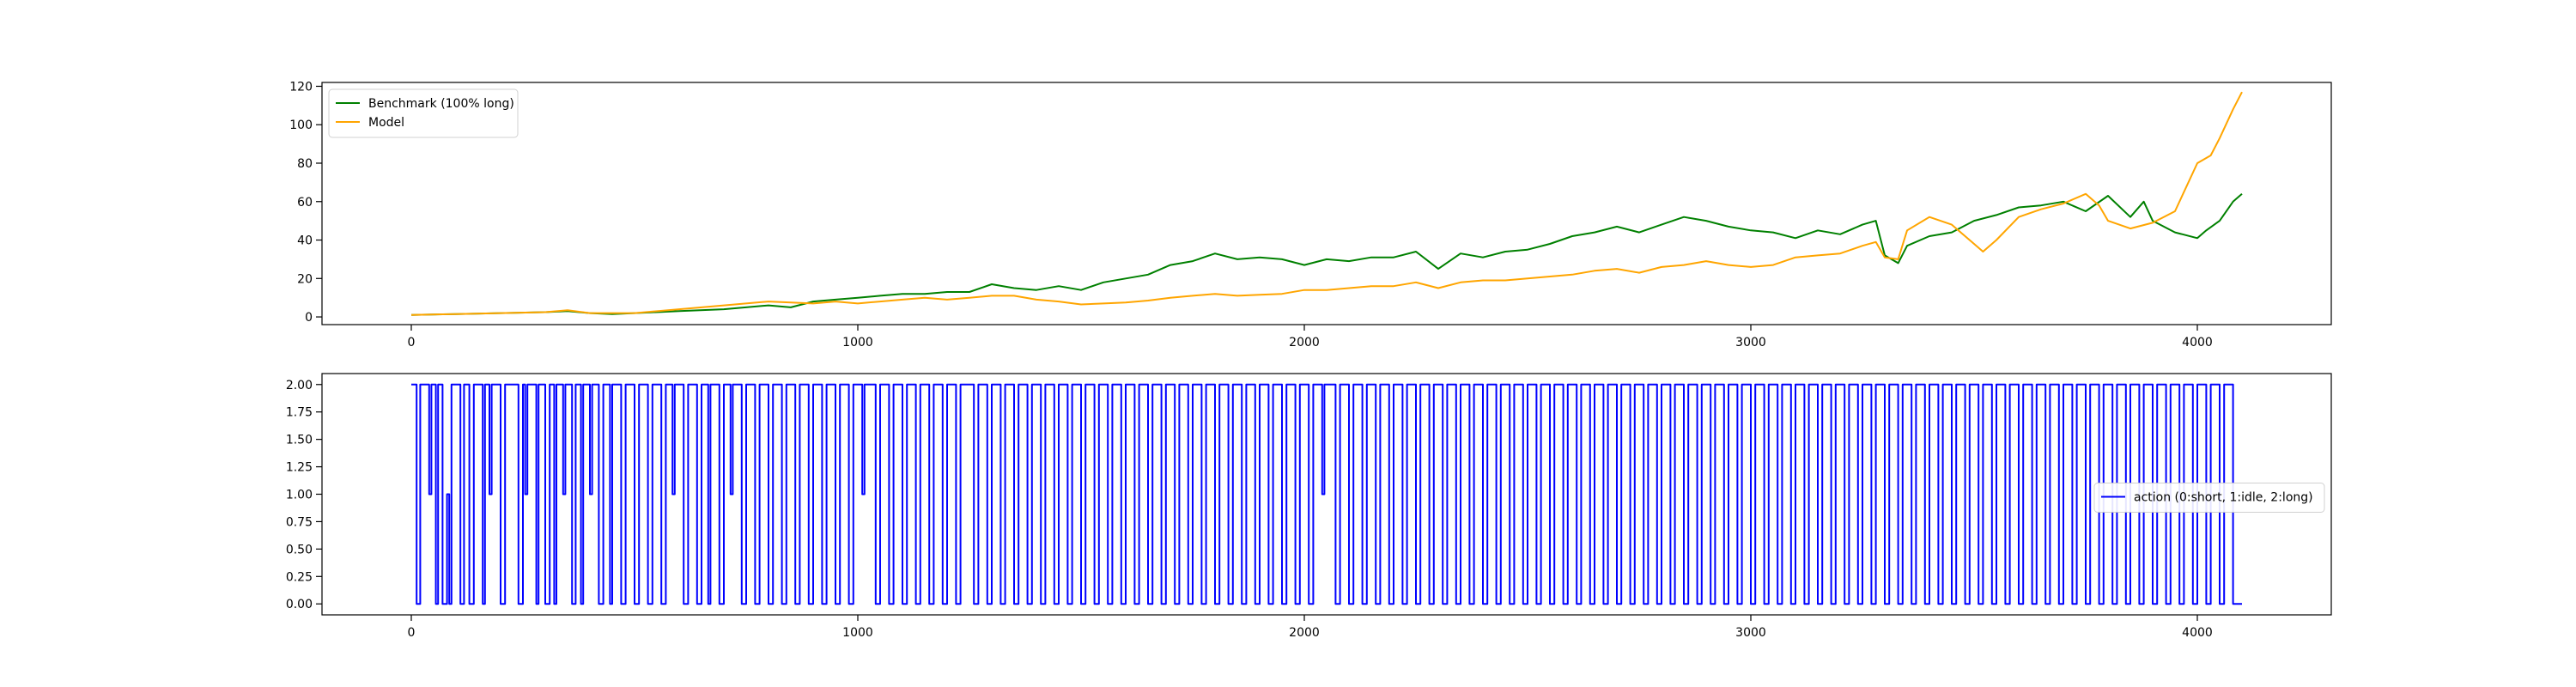  I want to click on y-tick-label-0-6: 120, so click(301, 87).